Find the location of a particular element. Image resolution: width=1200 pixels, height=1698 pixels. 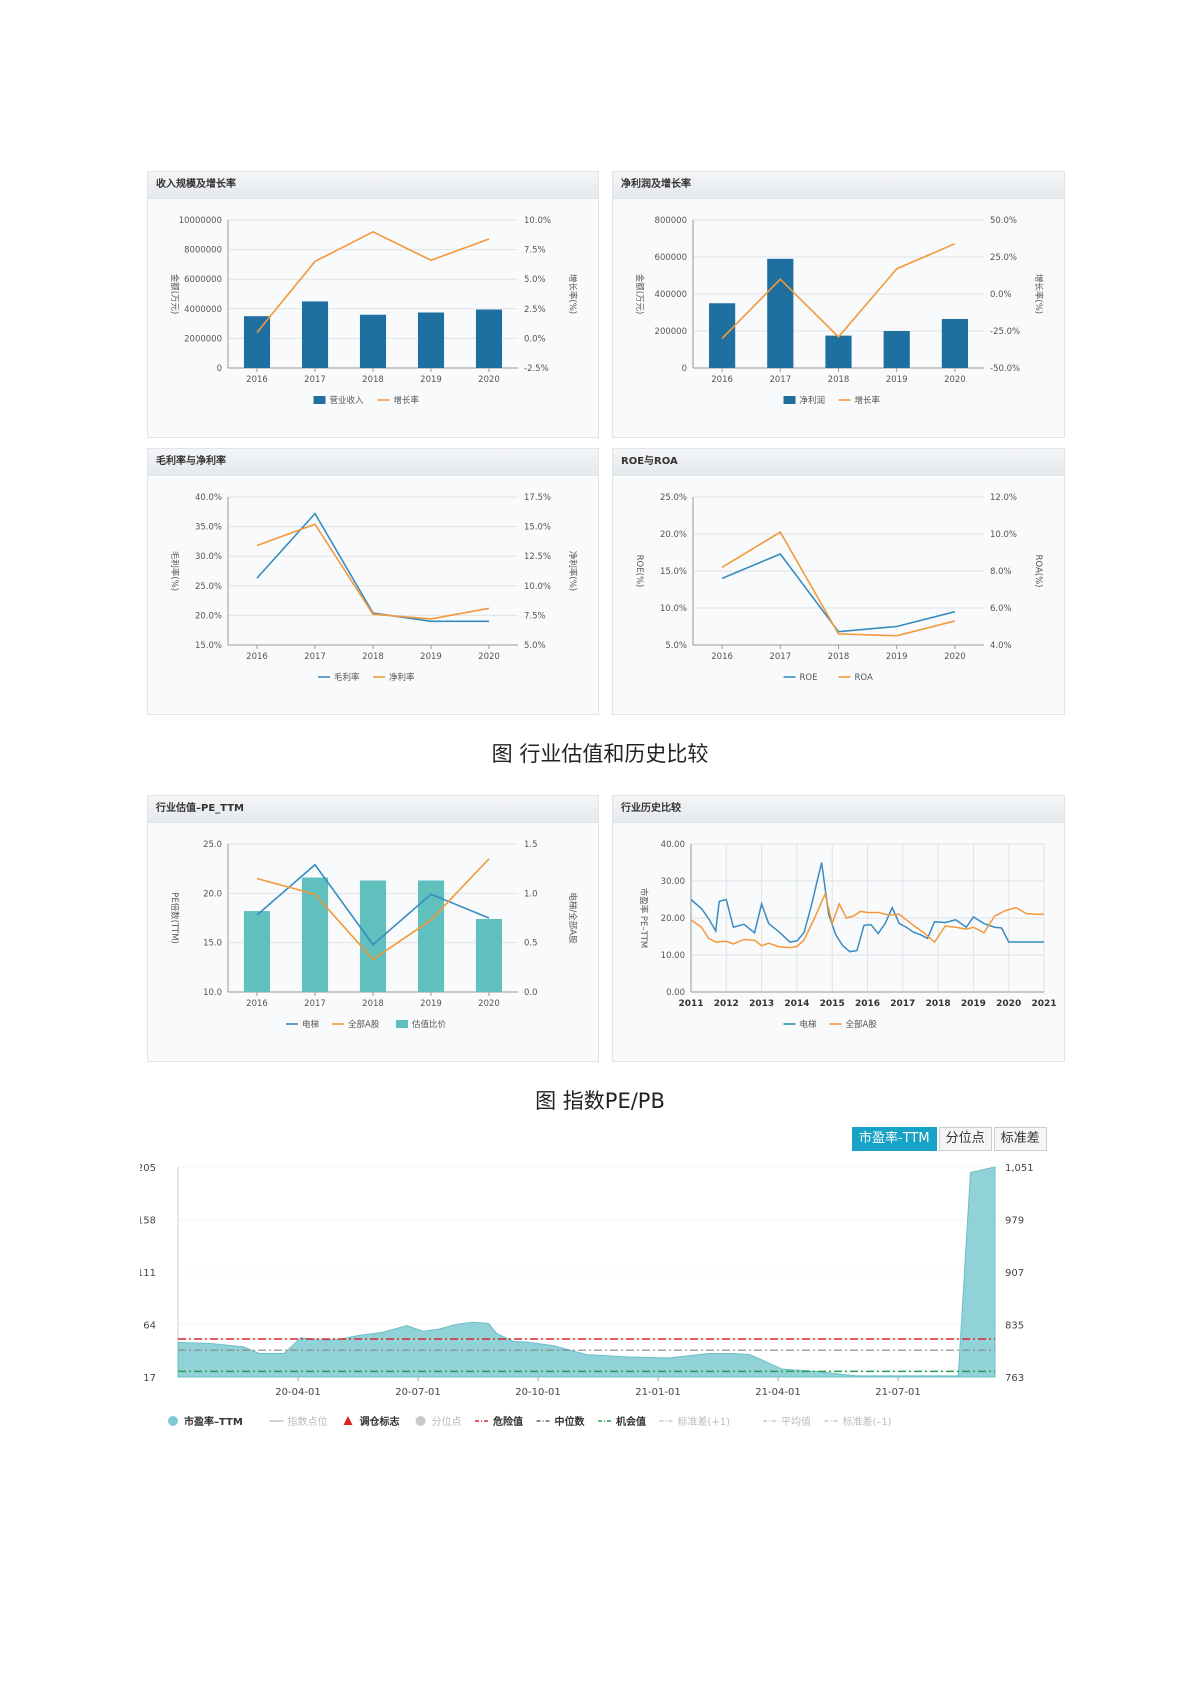

x-tick-label: 2013 is located at coordinates (761, 1004).